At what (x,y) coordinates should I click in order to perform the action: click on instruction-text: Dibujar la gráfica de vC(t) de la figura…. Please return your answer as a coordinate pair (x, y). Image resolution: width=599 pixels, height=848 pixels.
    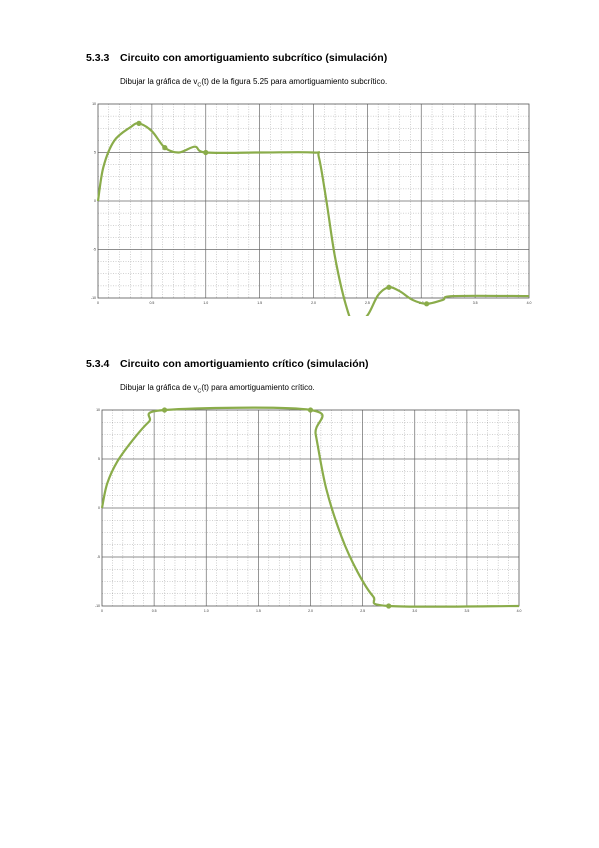
    Looking at the image, I should click on (253, 83).